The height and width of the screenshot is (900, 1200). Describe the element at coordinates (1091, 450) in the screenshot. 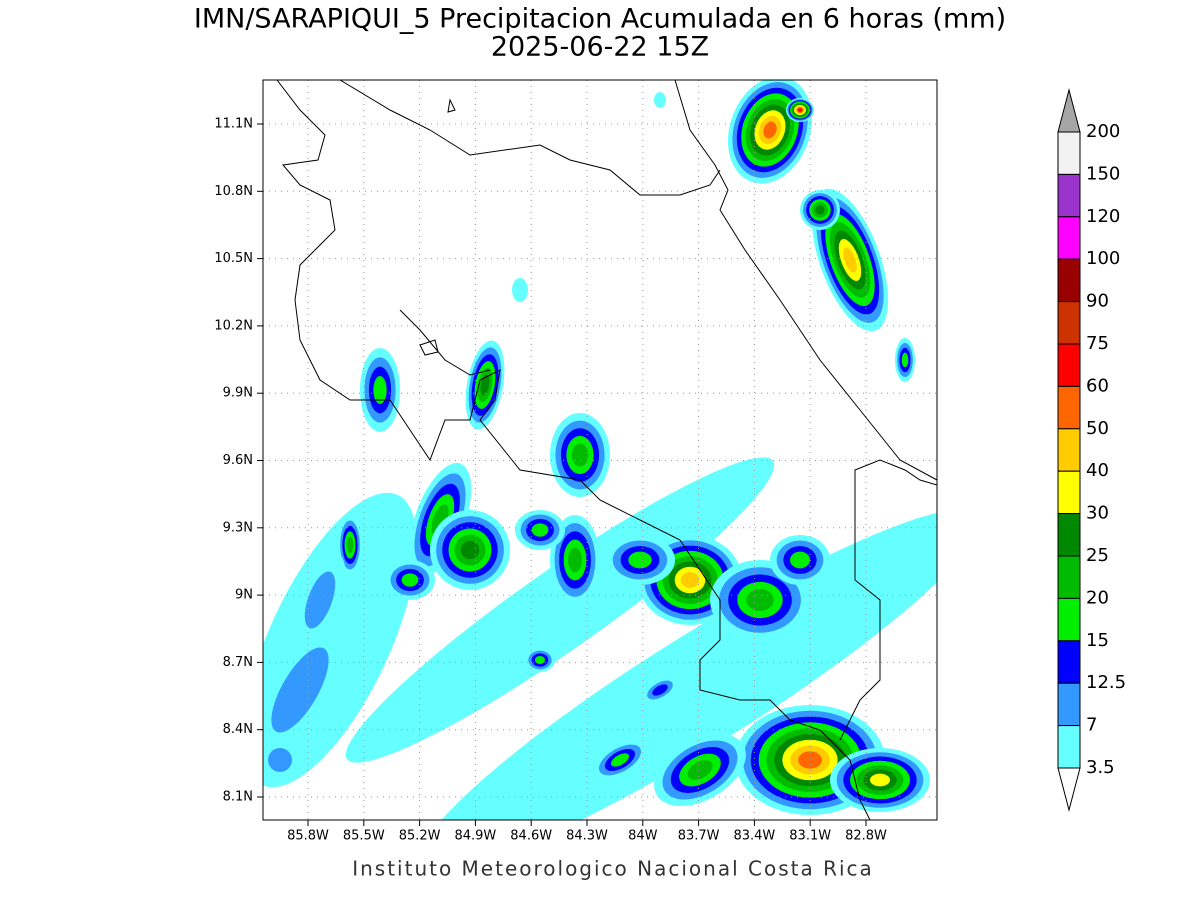

I see `colorbar: 200 150 120 100 90 75 60 50 40 30 25 20 15 12.5 7 3.5` at that location.